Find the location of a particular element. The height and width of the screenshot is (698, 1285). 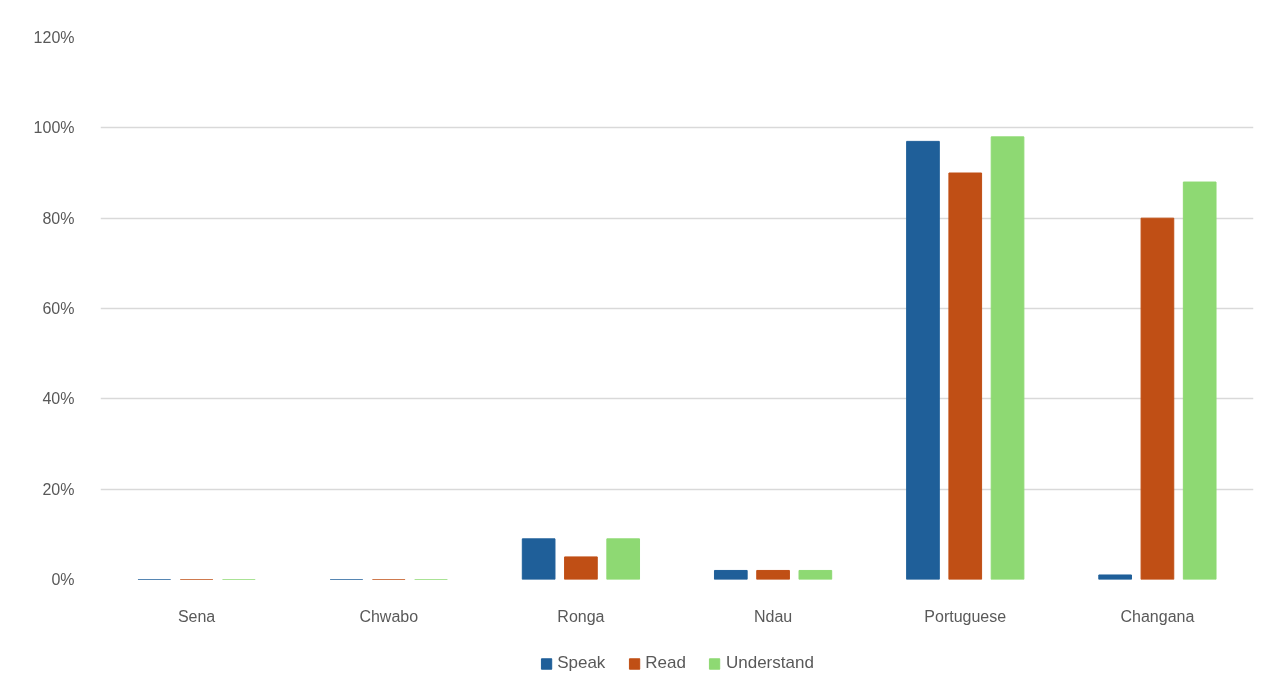

y-tick-label: 120% is located at coordinates (54, 37).